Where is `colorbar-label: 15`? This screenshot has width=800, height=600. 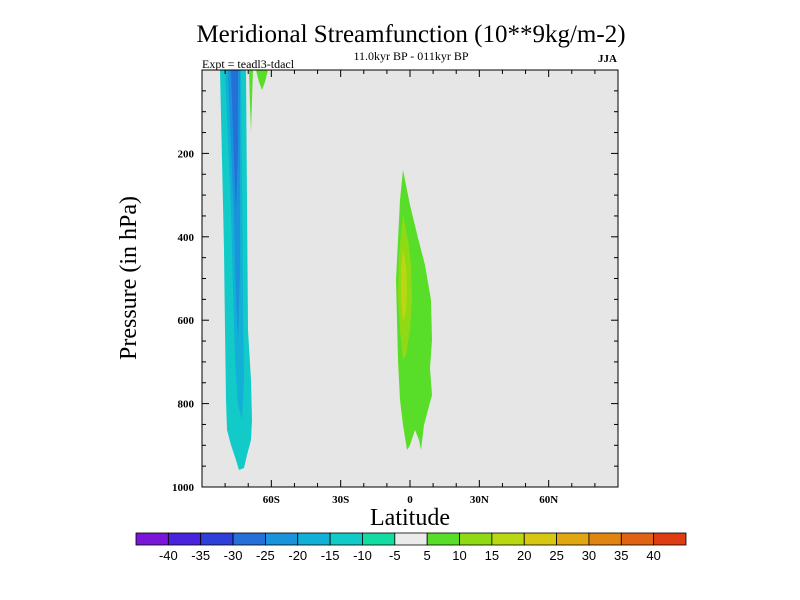
colorbar-label: 15 is located at coordinates (492, 555).